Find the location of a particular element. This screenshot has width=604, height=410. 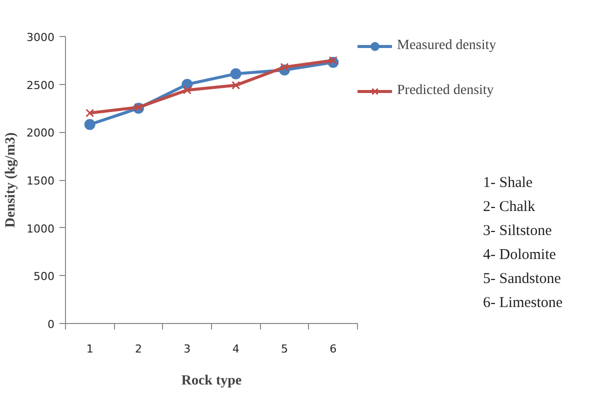

y-tick-label: 500 is located at coordinates (44, 277).